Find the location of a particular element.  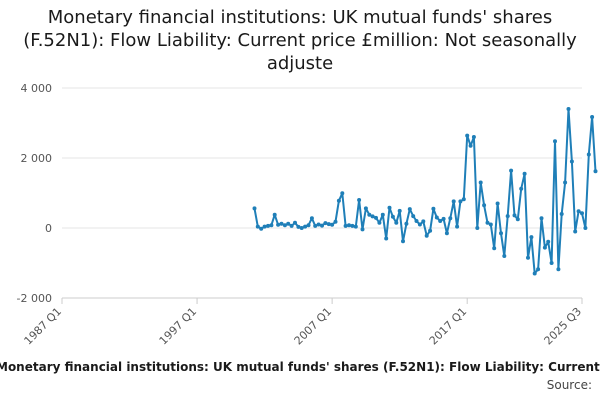

x-tick-label: 2025 Q3 is located at coordinates (563, 326).